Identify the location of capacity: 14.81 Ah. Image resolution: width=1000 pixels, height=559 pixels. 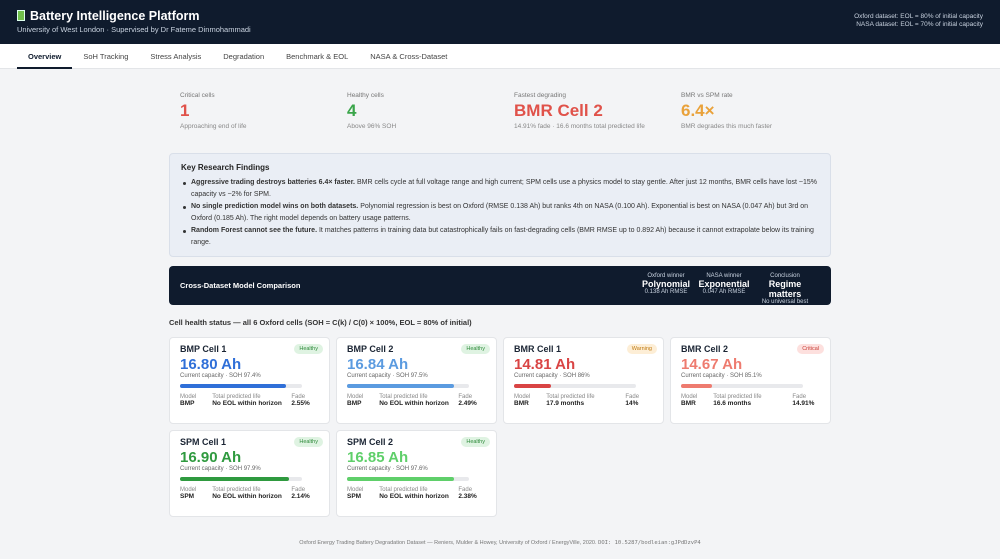
(545, 364).